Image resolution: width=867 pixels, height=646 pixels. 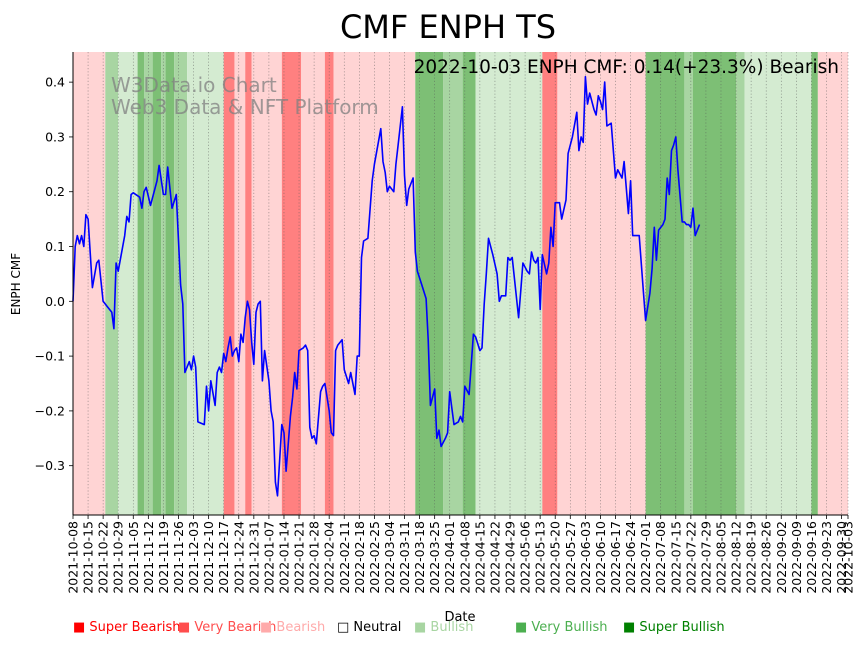 I want to click on legend-item: ■ Super Bearish, so click(x=127, y=627).